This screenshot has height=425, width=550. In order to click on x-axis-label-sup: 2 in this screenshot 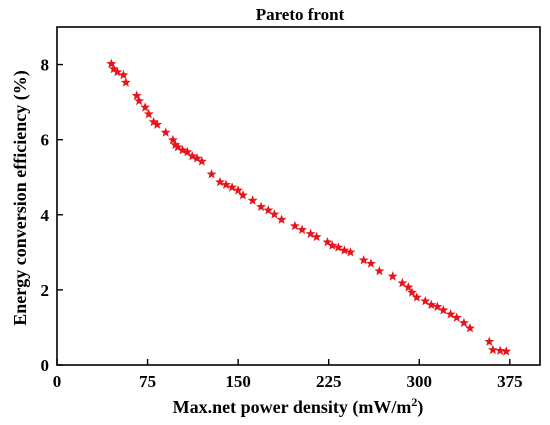, I will do `click(414, 402)`.